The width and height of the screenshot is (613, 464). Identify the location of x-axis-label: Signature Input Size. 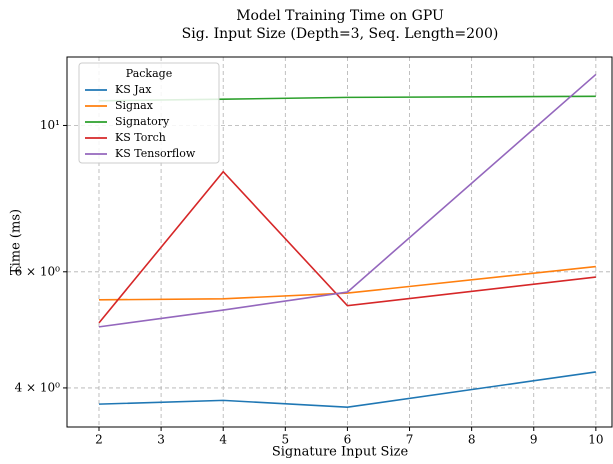
(340, 452).